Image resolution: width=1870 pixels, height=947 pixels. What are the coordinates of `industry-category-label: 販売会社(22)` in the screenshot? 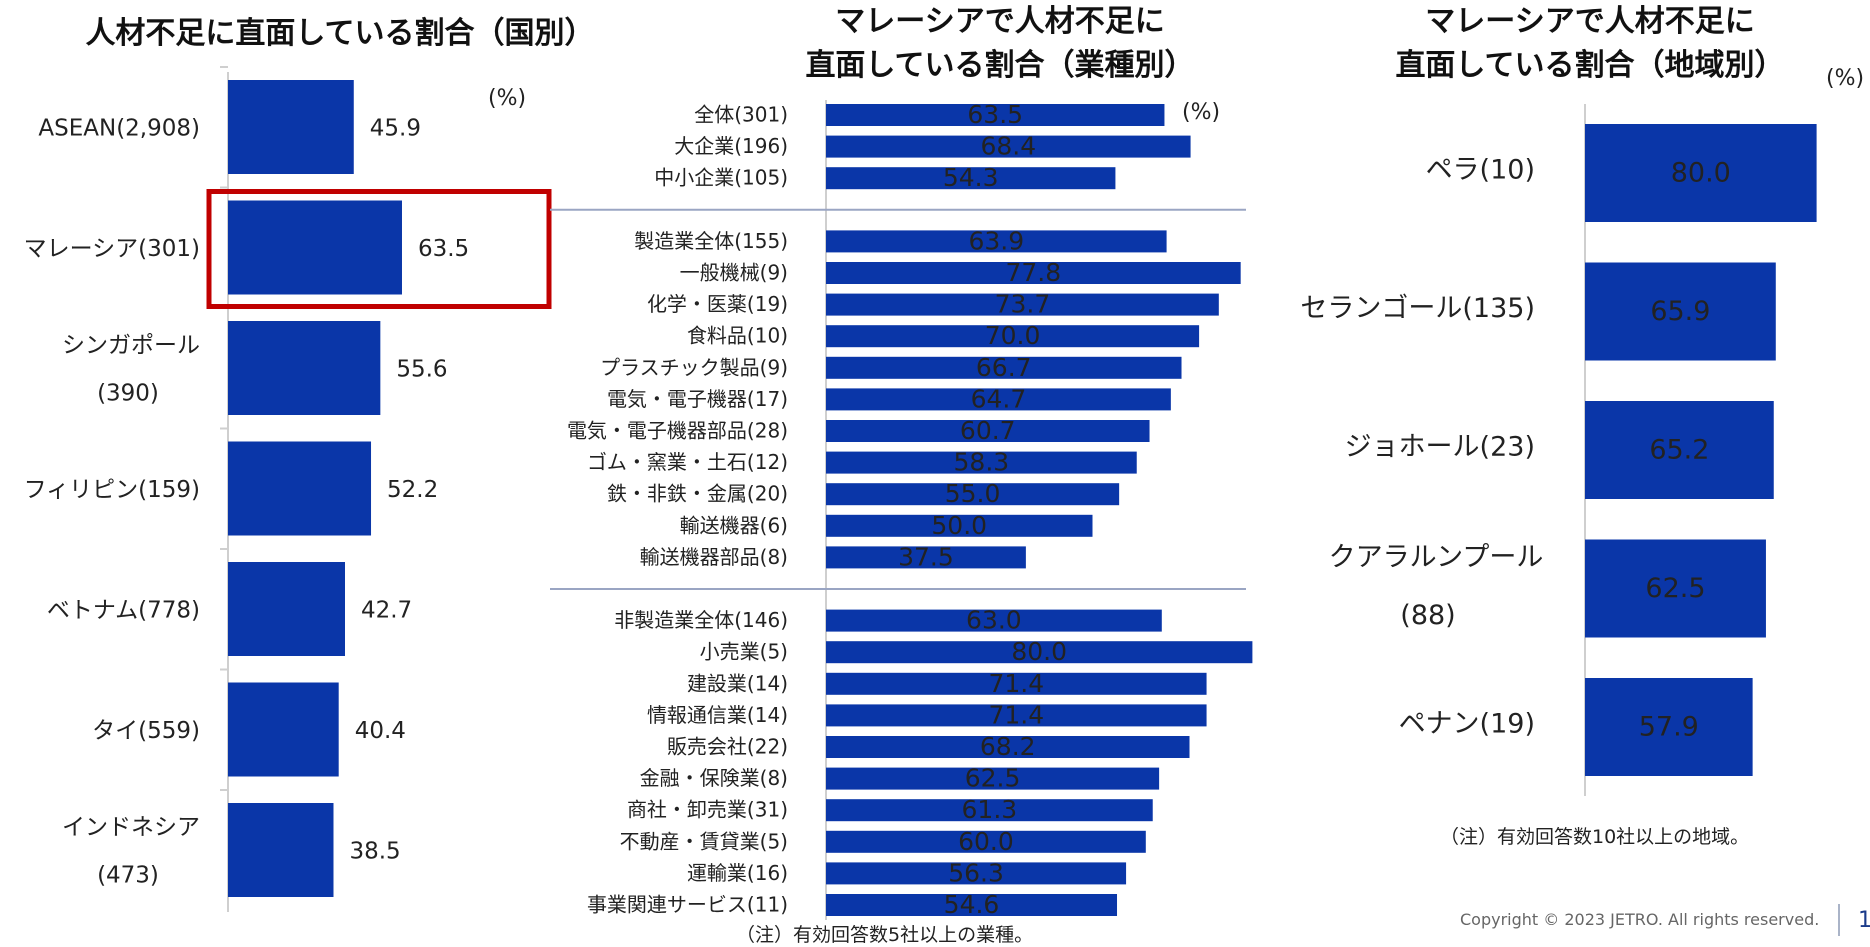 It's located at (727, 747).